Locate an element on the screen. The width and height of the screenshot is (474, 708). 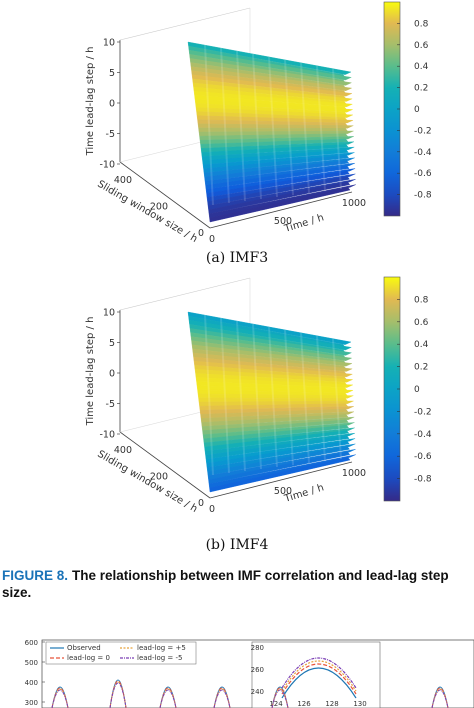
y-axis-line is located at coordinates (165, 465).